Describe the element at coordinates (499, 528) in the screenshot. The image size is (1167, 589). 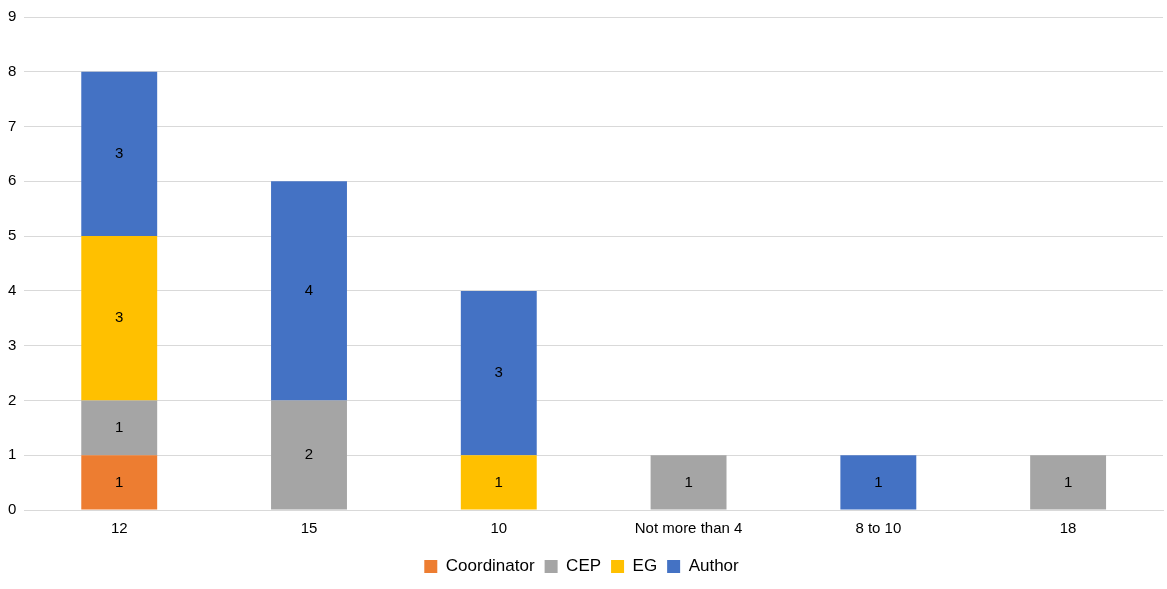
I see `x-tick-label: 10` at that location.